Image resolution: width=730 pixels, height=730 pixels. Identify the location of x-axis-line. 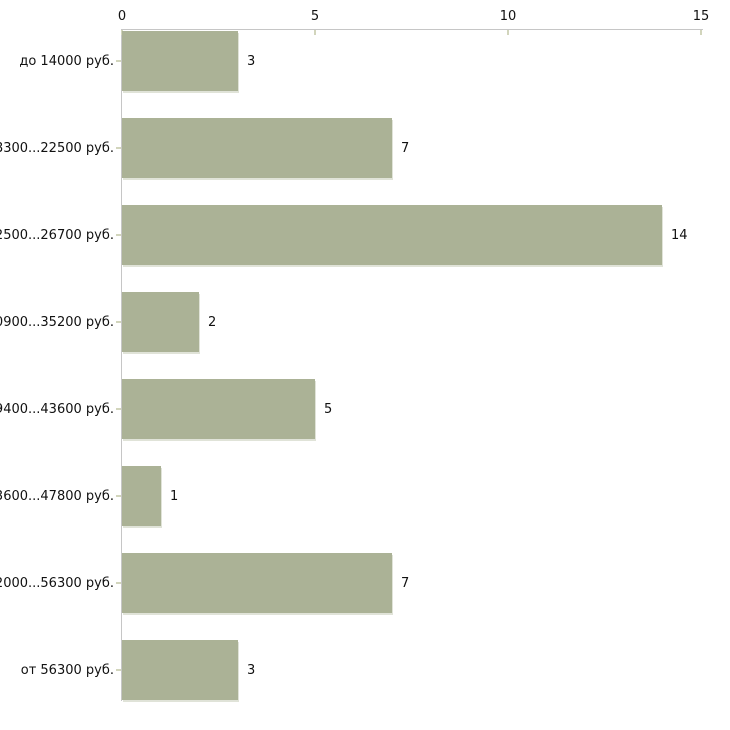
(412, 29).